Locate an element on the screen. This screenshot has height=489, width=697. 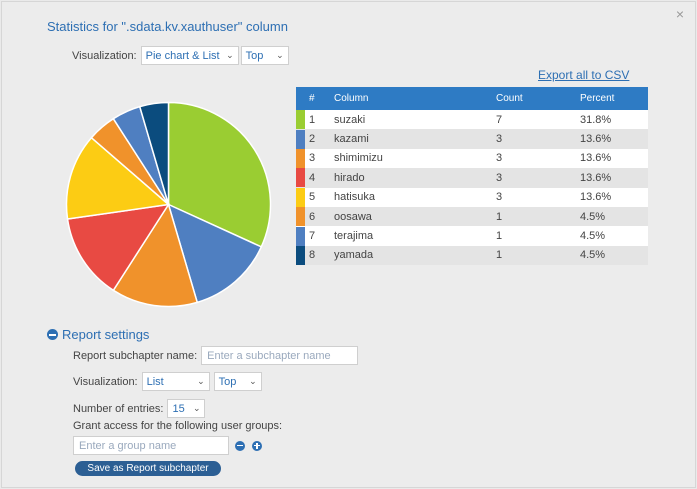
visualization-order-select: Top ⌄ is located at coordinates (264, 55).